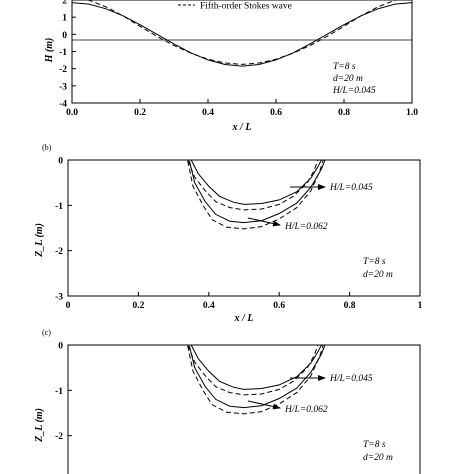 This screenshot has height=474, width=474. I want to click on x-tick-label-0-4: 0.8, so click(344, 113).